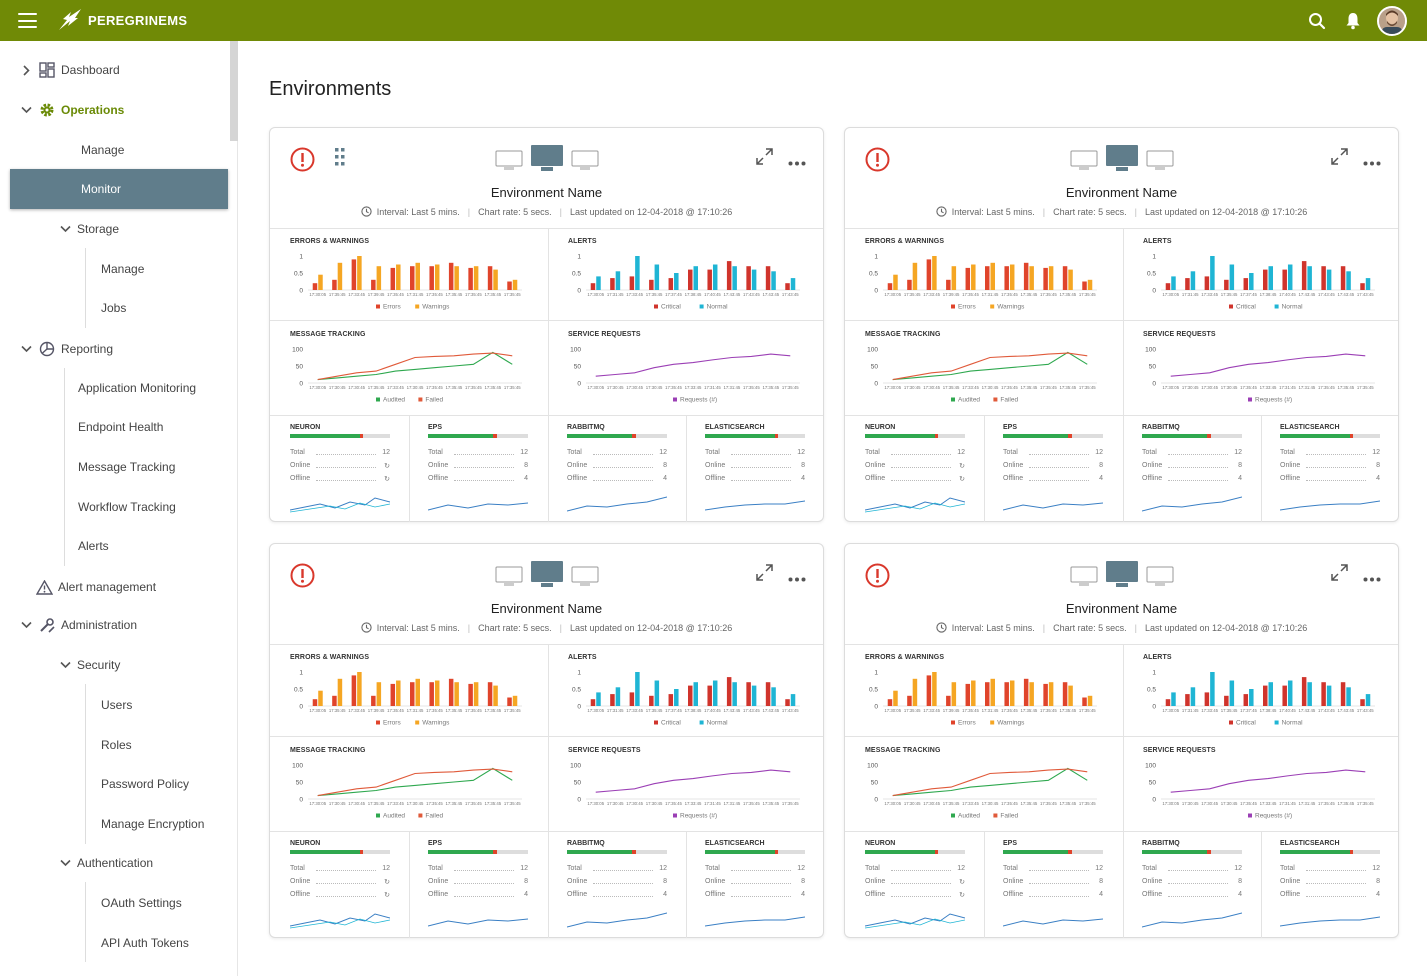 The height and width of the screenshot is (976, 1427). Describe the element at coordinates (65, 349) in the screenshot. I see `sidebar-item-reporting: Reporting` at that location.